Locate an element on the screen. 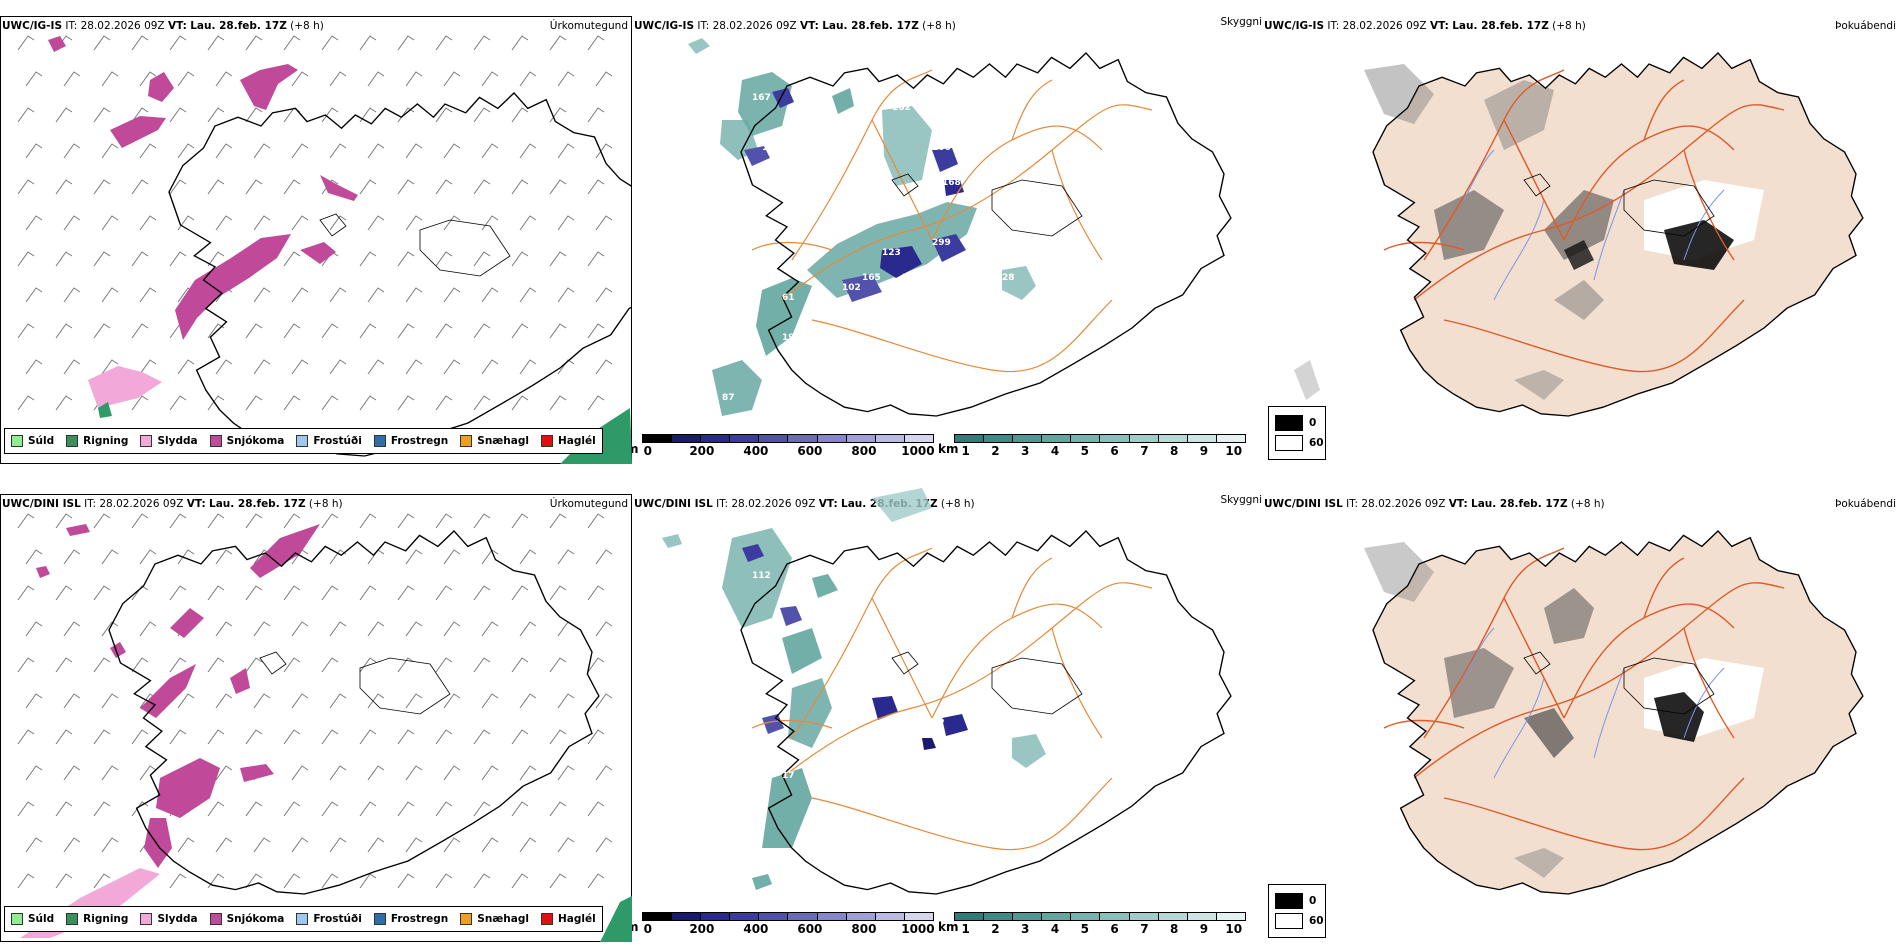 The image size is (1900, 950). legend-label: Frostregn is located at coordinates (419, 441).